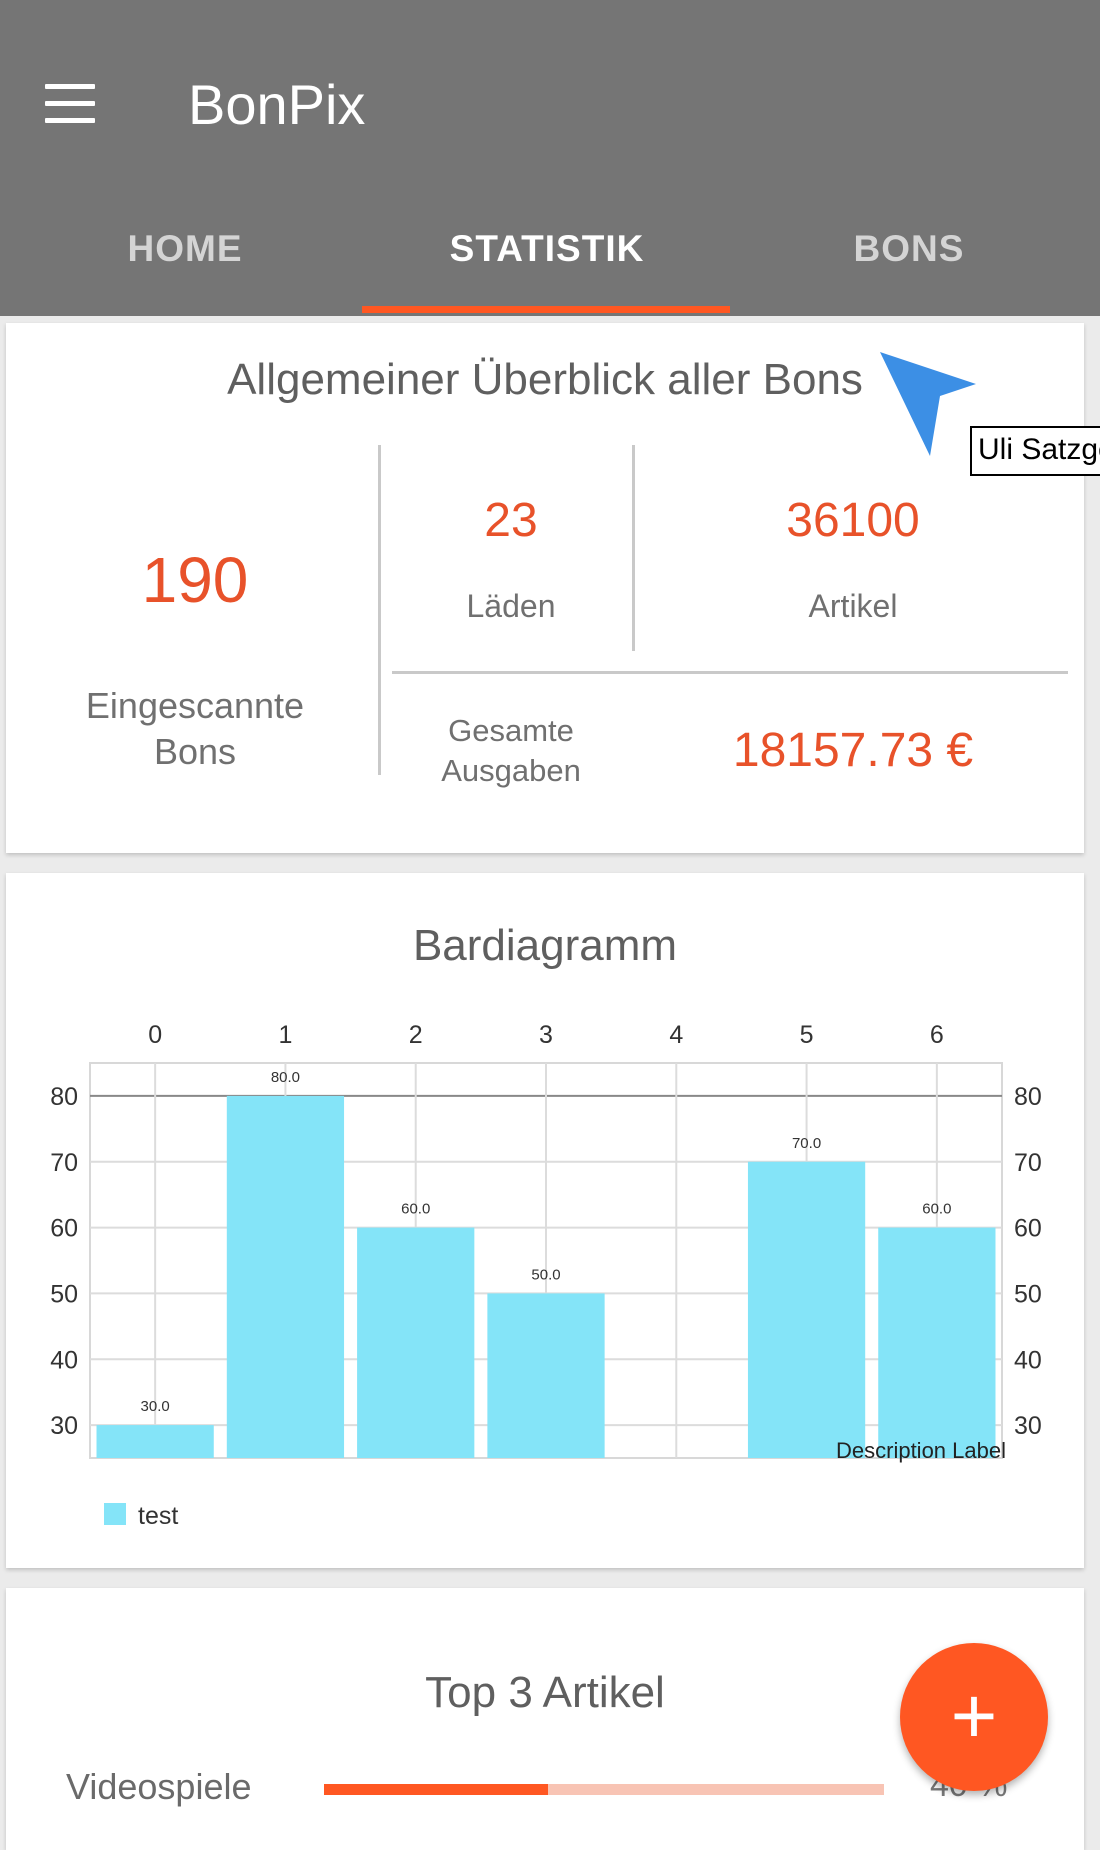 The image size is (1100, 1850). Describe the element at coordinates (1028, 1360) in the screenshot. I see `y-tick-label-right: 40` at that location.